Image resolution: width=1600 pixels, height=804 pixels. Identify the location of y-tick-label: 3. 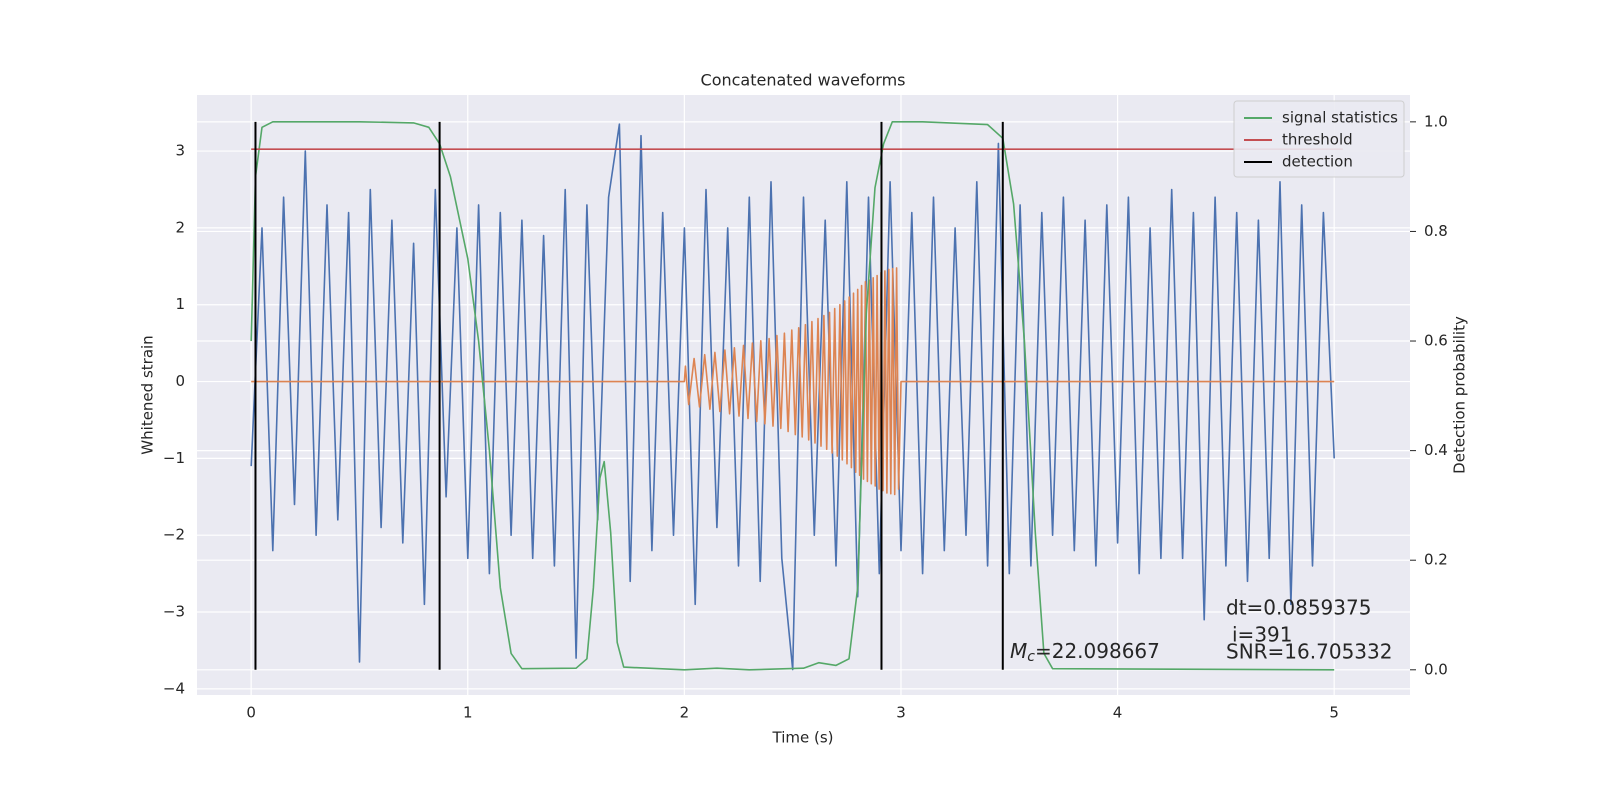
(180, 151).